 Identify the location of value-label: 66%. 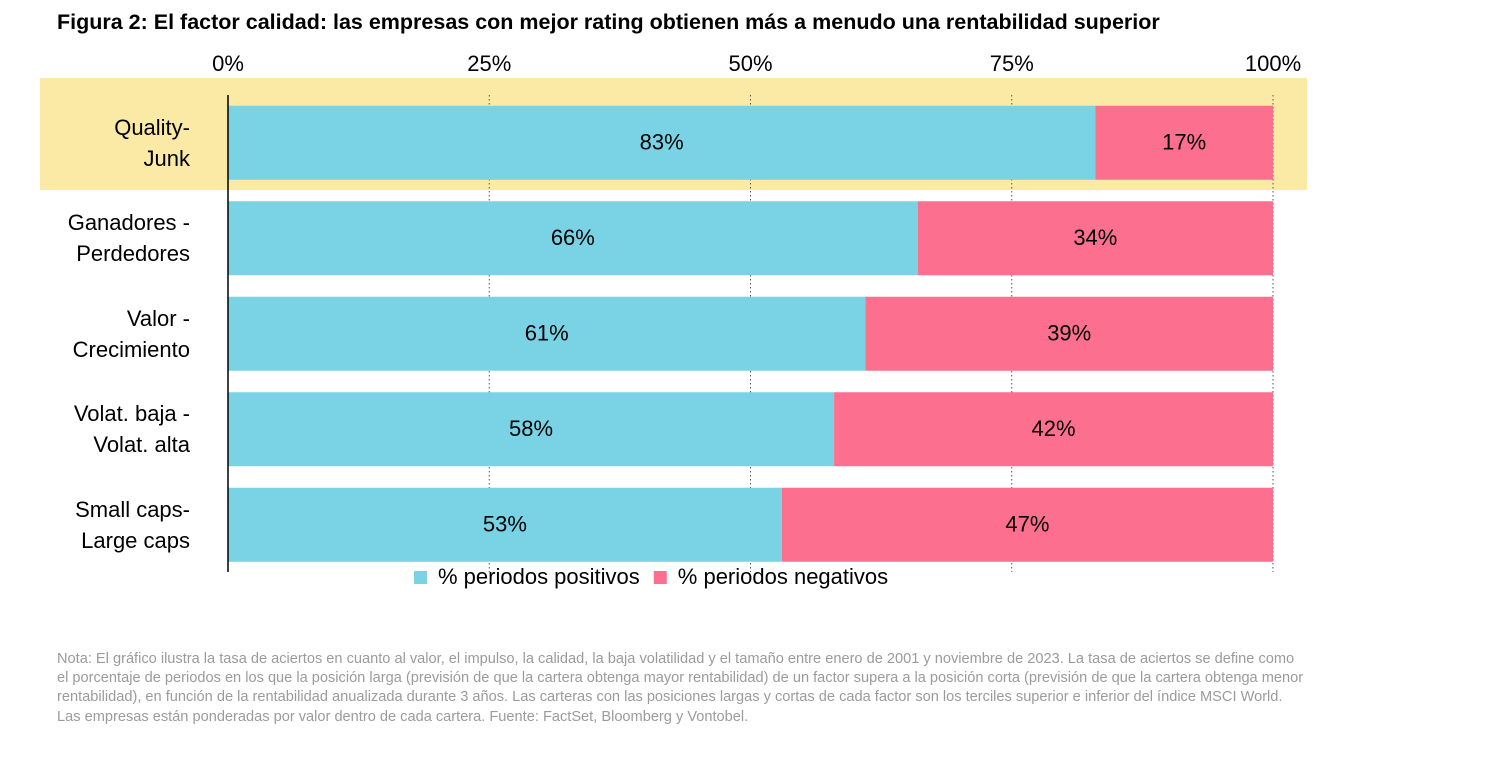
(573, 237).